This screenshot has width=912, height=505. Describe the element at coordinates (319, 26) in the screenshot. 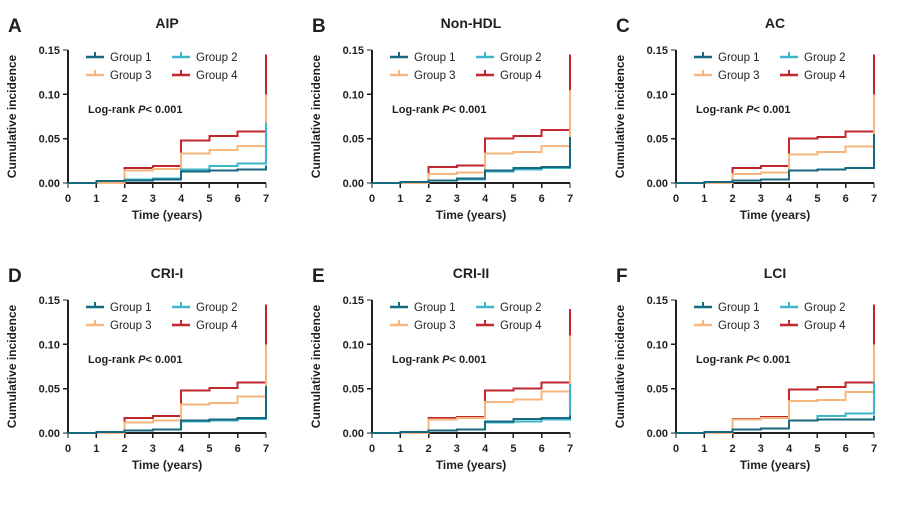

I see `panel-letter: B` at that location.